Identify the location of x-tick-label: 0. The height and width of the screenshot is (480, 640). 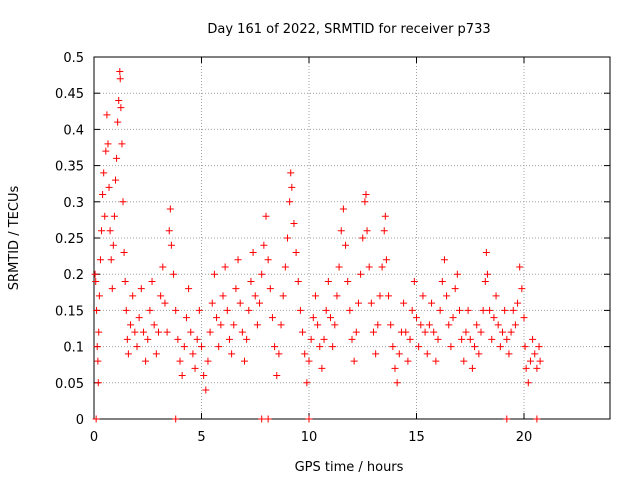
(94, 437).